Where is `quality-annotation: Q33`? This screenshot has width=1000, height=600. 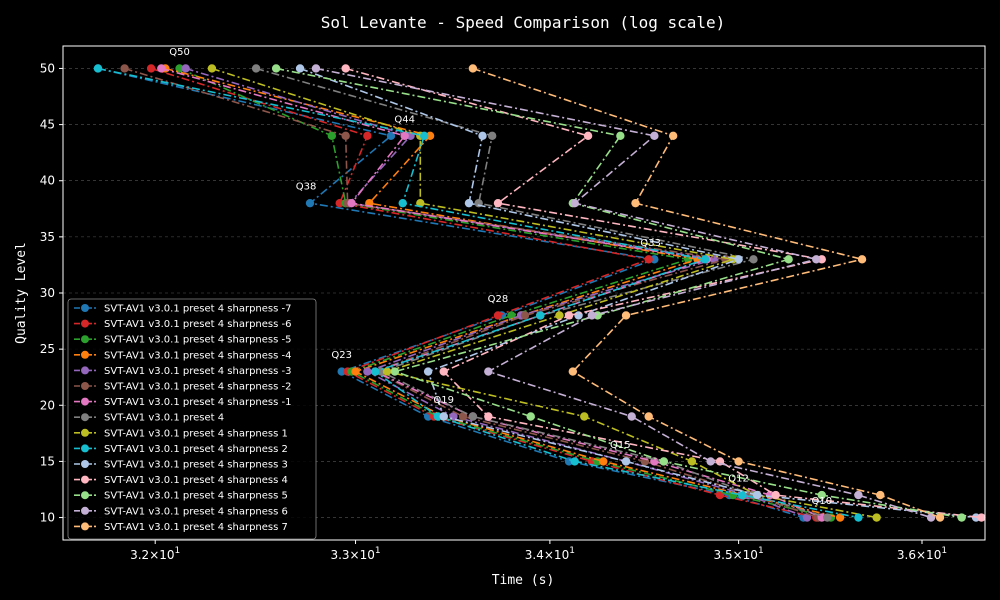
quality-annotation: Q33 is located at coordinates (650, 243).